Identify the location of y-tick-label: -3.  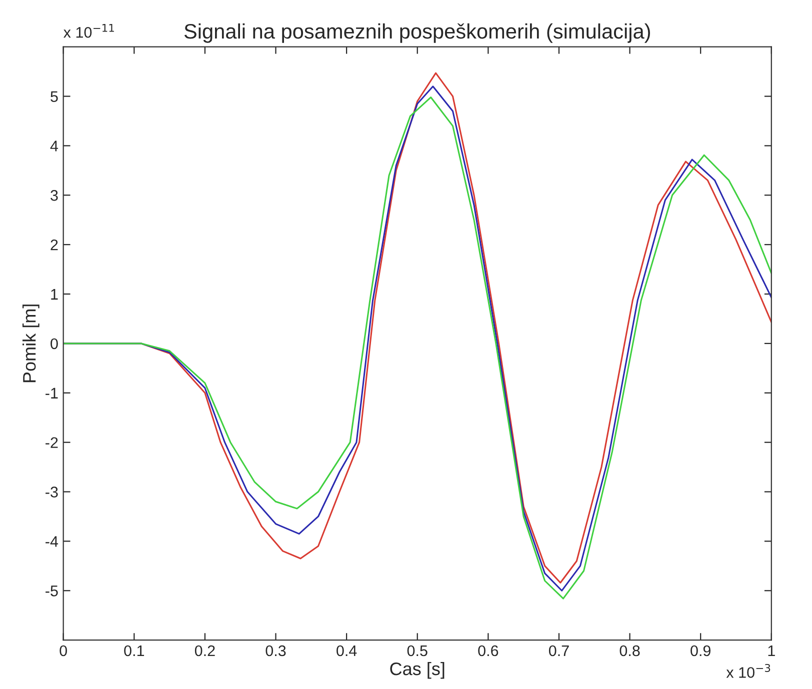
(52, 492).